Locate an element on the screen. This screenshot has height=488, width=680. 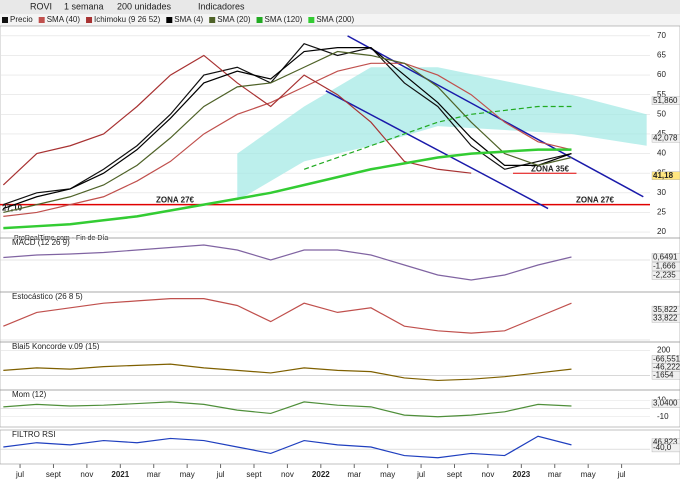
legend-label: SMA (4) is located at coordinates (188, 19).